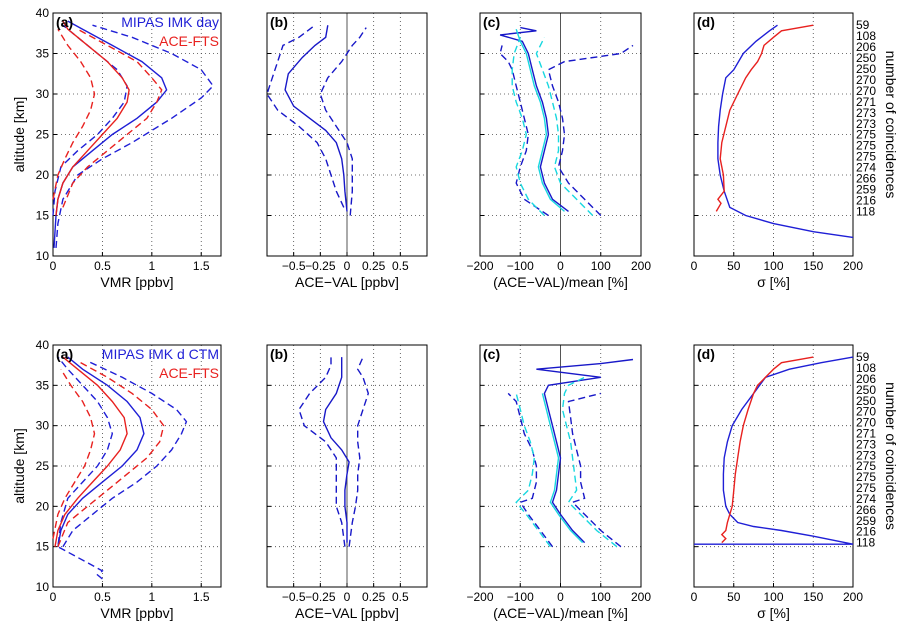 This screenshot has height=625, width=899. What do you see at coordinates (891, 456) in the screenshot?
I see `right-axis-label: number of coincidences` at bounding box center [891, 456].